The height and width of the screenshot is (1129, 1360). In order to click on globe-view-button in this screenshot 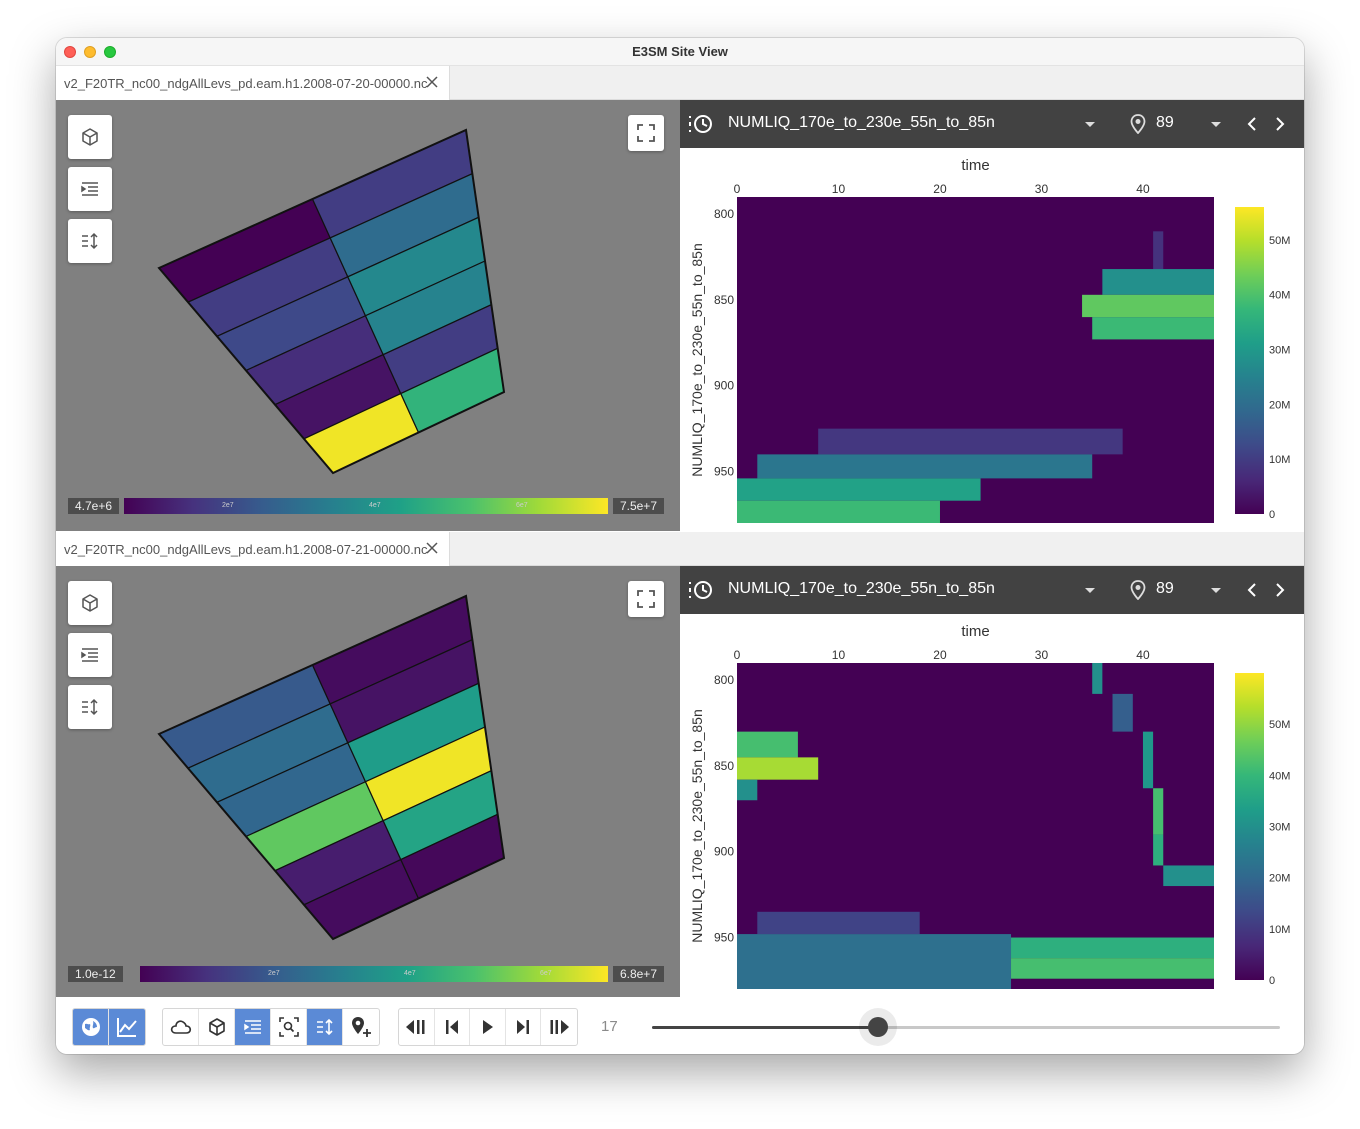, I will do `click(91, 1027)`.